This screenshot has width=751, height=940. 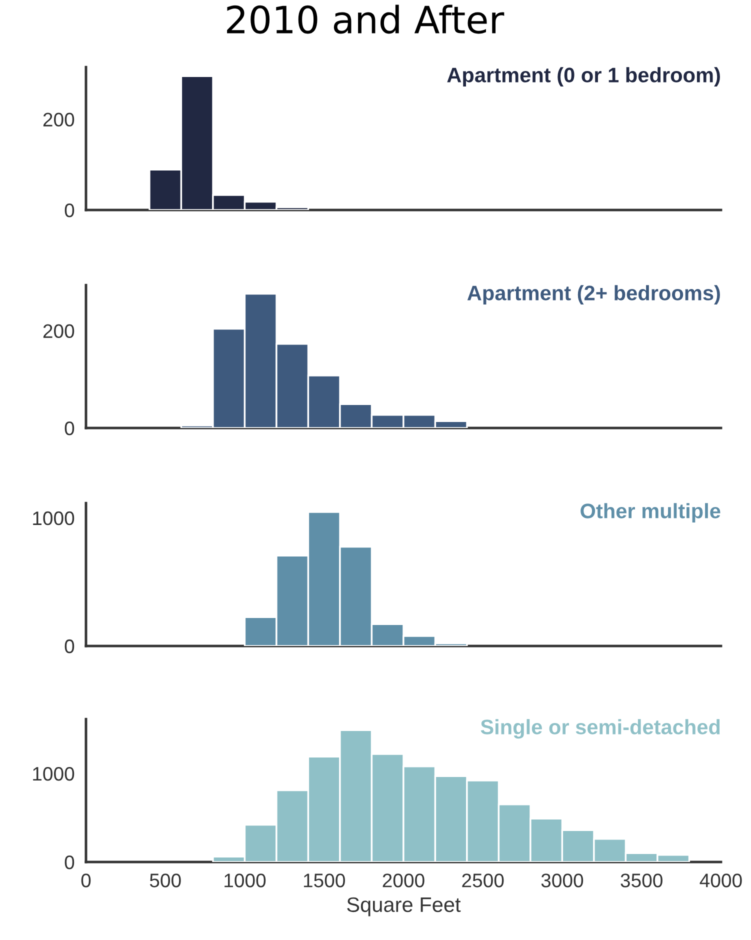 I want to click on x-tick-label: 4000, so click(x=721, y=881).